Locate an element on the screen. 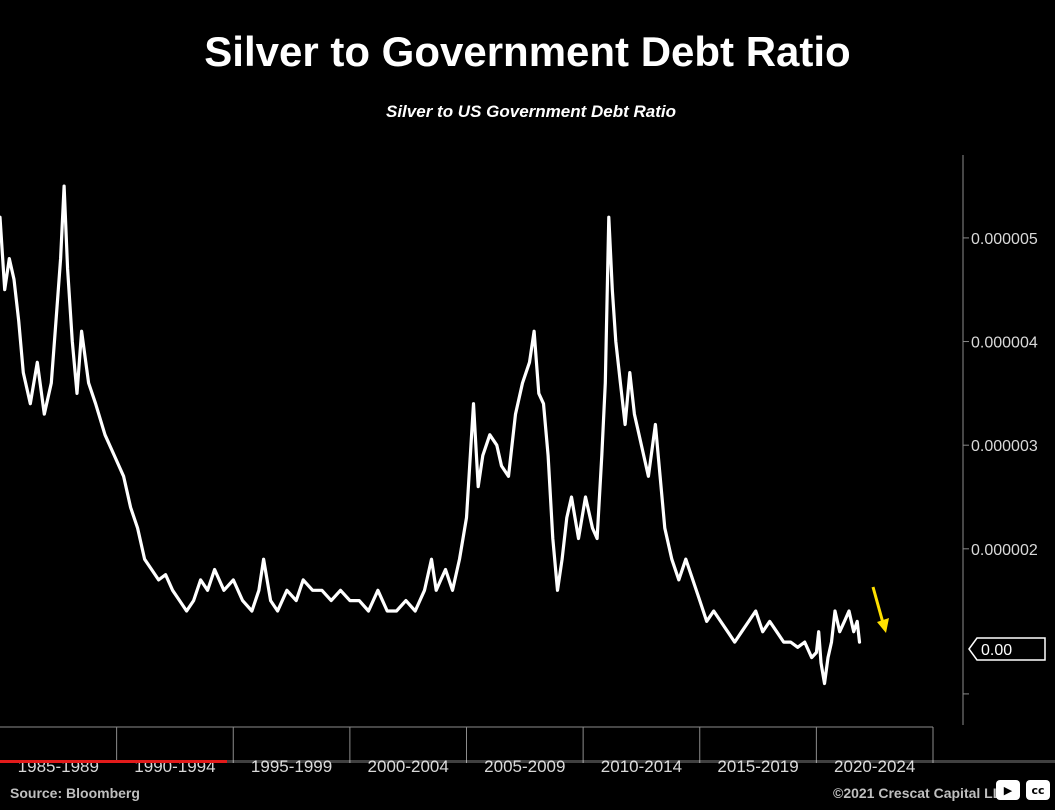 This screenshot has width=1055, height=810. chart-subtitle: Silver to US Government Debt Ratio is located at coordinates (531, 111).